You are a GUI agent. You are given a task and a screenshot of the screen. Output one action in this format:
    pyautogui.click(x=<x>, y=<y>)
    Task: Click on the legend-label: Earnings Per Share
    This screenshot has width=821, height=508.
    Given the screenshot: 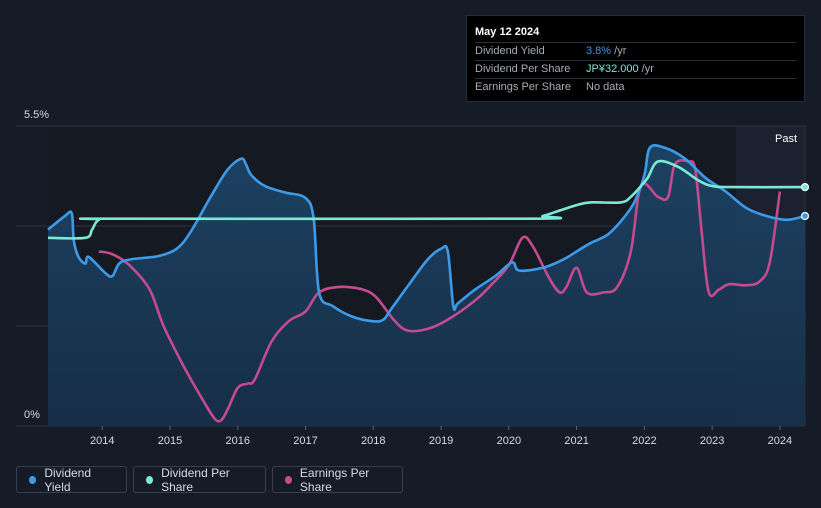 What is the action you would take?
    pyautogui.click(x=334, y=479)
    